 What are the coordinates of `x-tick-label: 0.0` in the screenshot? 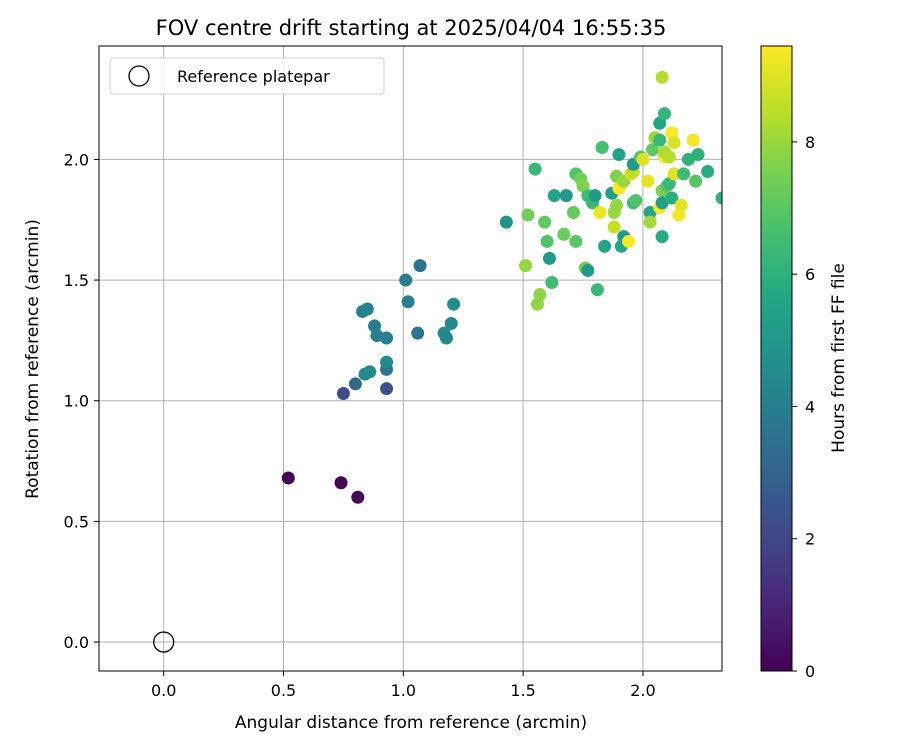 It's located at (163, 690).